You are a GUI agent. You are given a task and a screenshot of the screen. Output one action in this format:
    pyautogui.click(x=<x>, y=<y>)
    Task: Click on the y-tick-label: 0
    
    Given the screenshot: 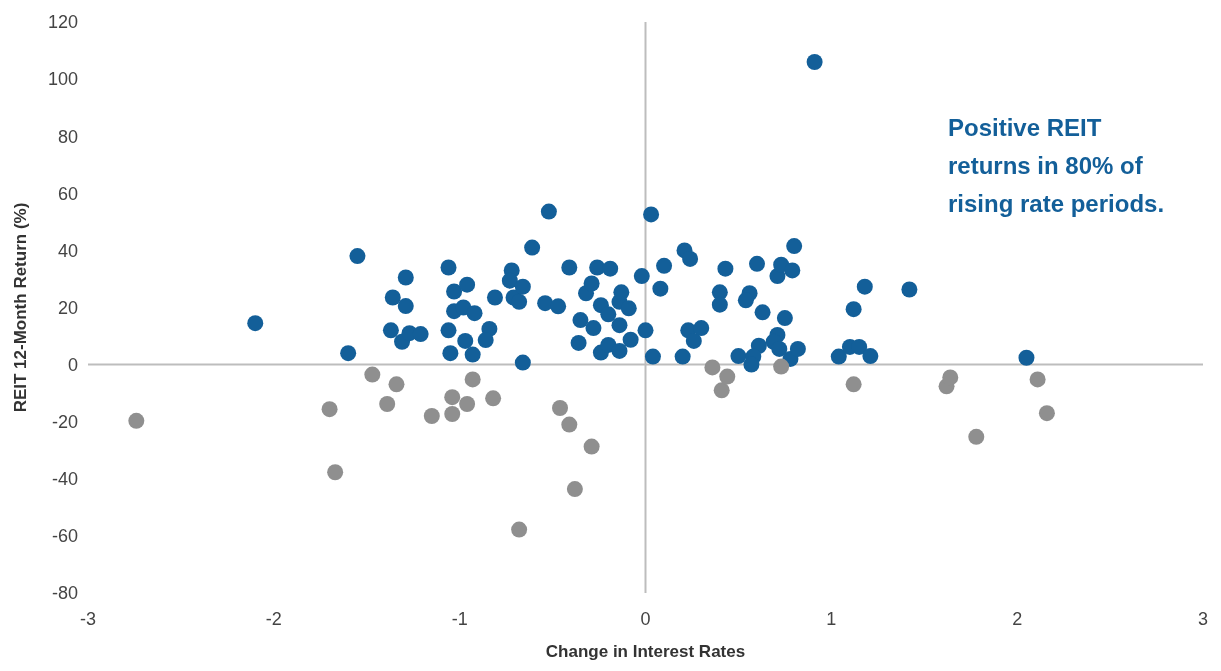 What is the action you would take?
    pyautogui.click(x=72, y=364)
    